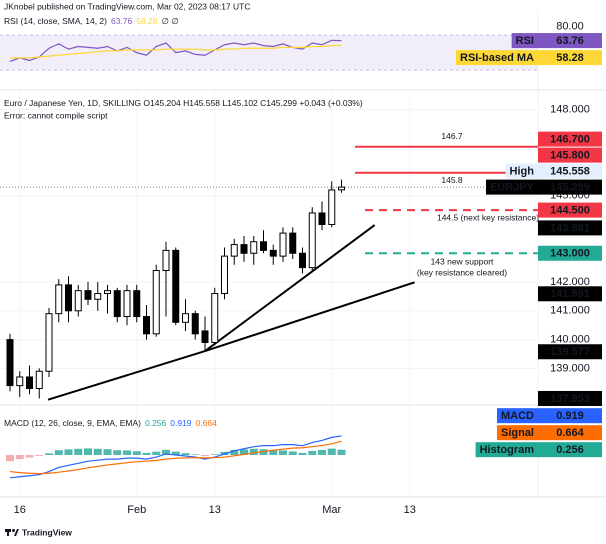  I want to click on pane-legend: RSI (14, close, SMA, 14, 2) 63.76 58.28 ∅ ∅, so click(91, 21).